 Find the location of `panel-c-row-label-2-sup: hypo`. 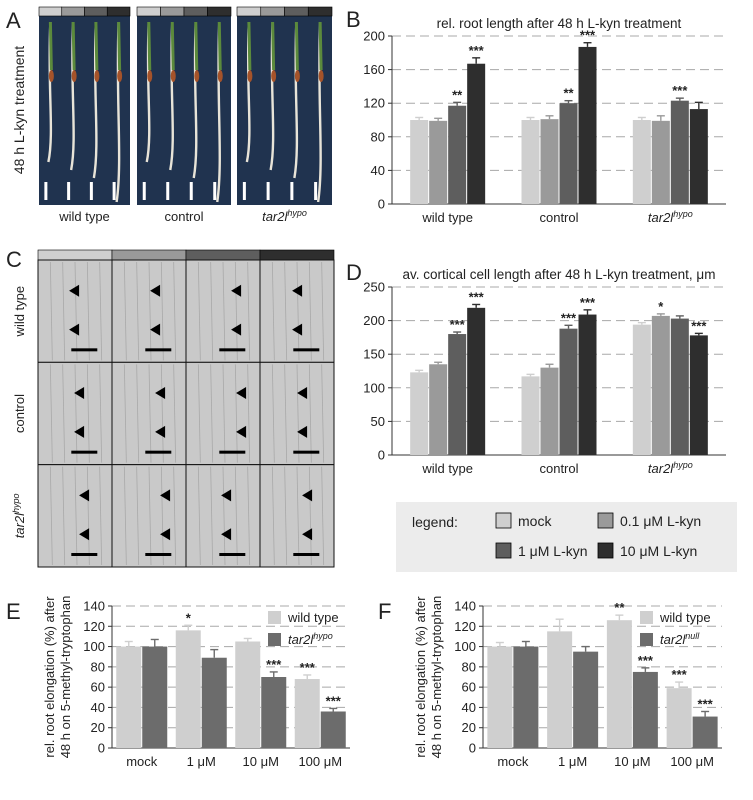

panel-c-row-label-2-sup: hypo is located at coordinates (16, 503).